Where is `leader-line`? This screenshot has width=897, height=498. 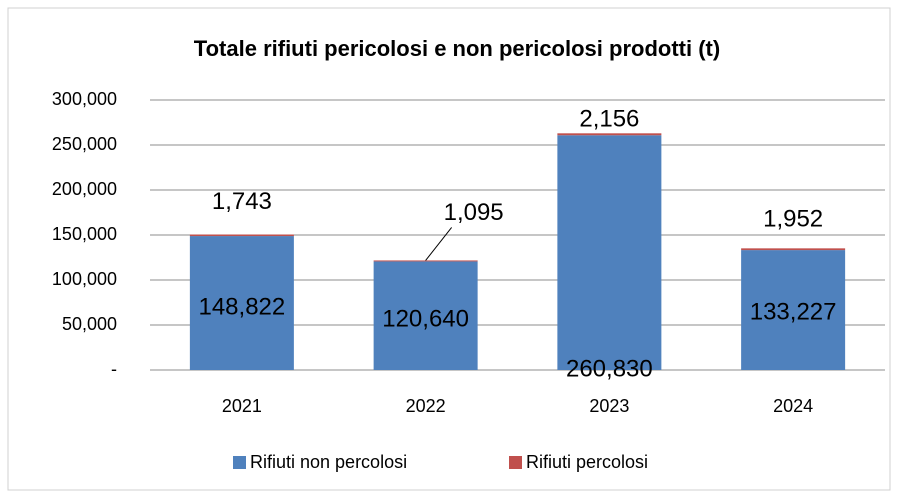 leader-line is located at coordinates (439, 244).